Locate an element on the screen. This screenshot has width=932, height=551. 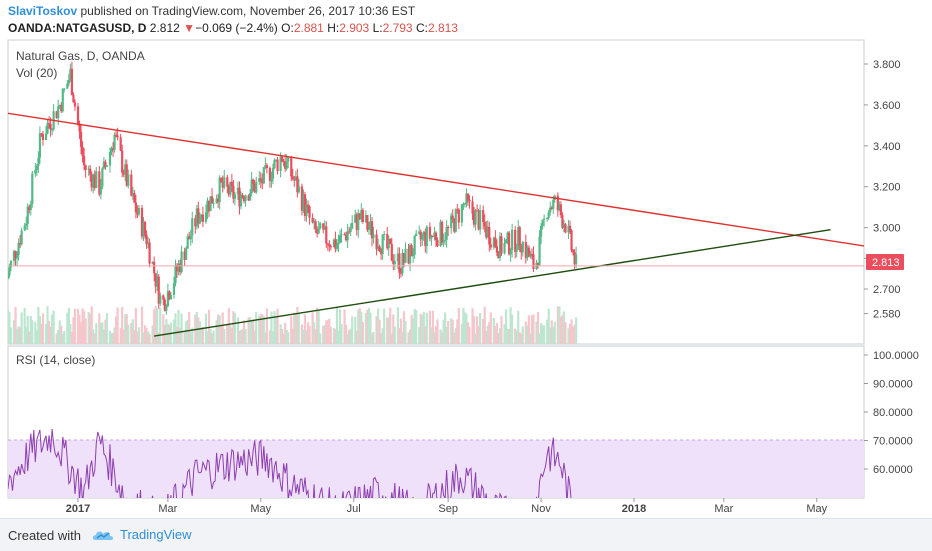
time-tick-label: Mar is located at coordinates (723, 509).